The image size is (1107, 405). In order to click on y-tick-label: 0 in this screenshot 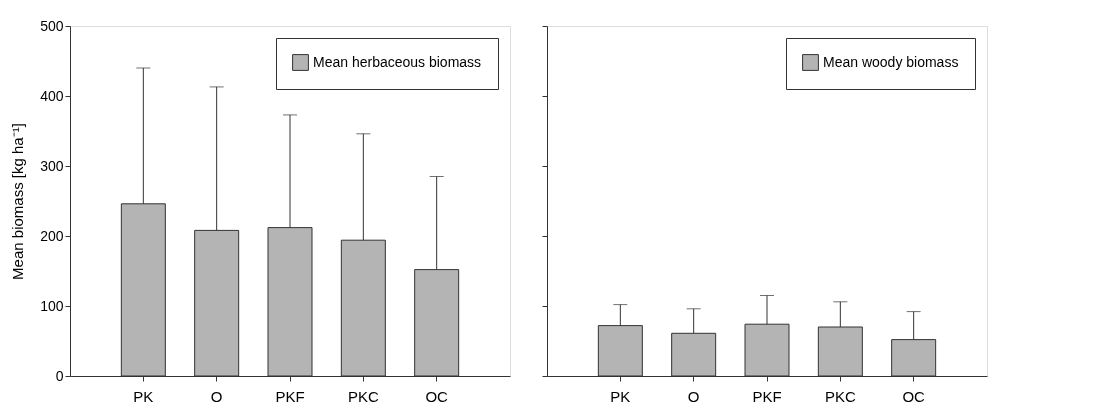, I will do `click(59, 375)`.